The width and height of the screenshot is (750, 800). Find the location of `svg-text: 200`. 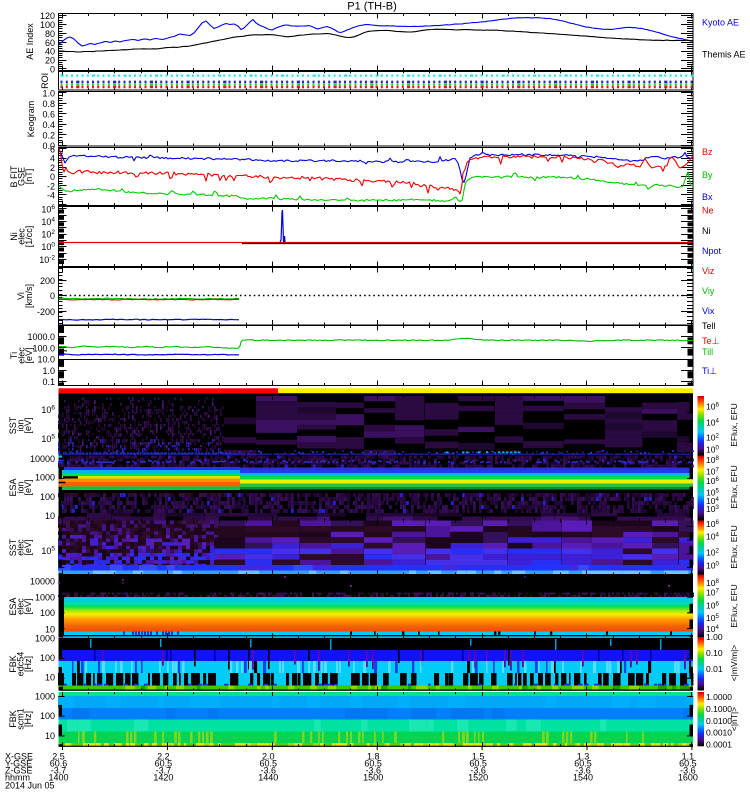

svg-text: 200 is located at coordinates (47, 281).